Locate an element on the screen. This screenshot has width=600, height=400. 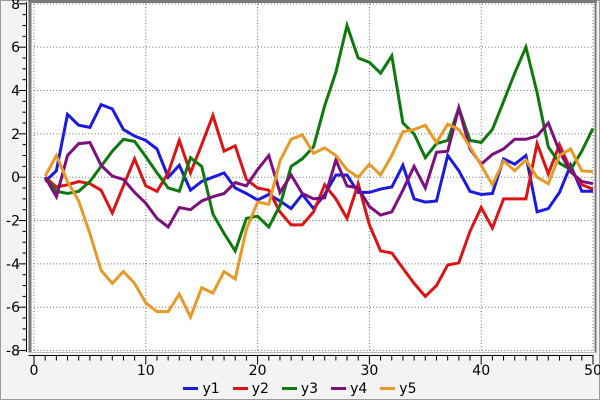
x-tick-label: 0 is located at coordinates (34, 371).